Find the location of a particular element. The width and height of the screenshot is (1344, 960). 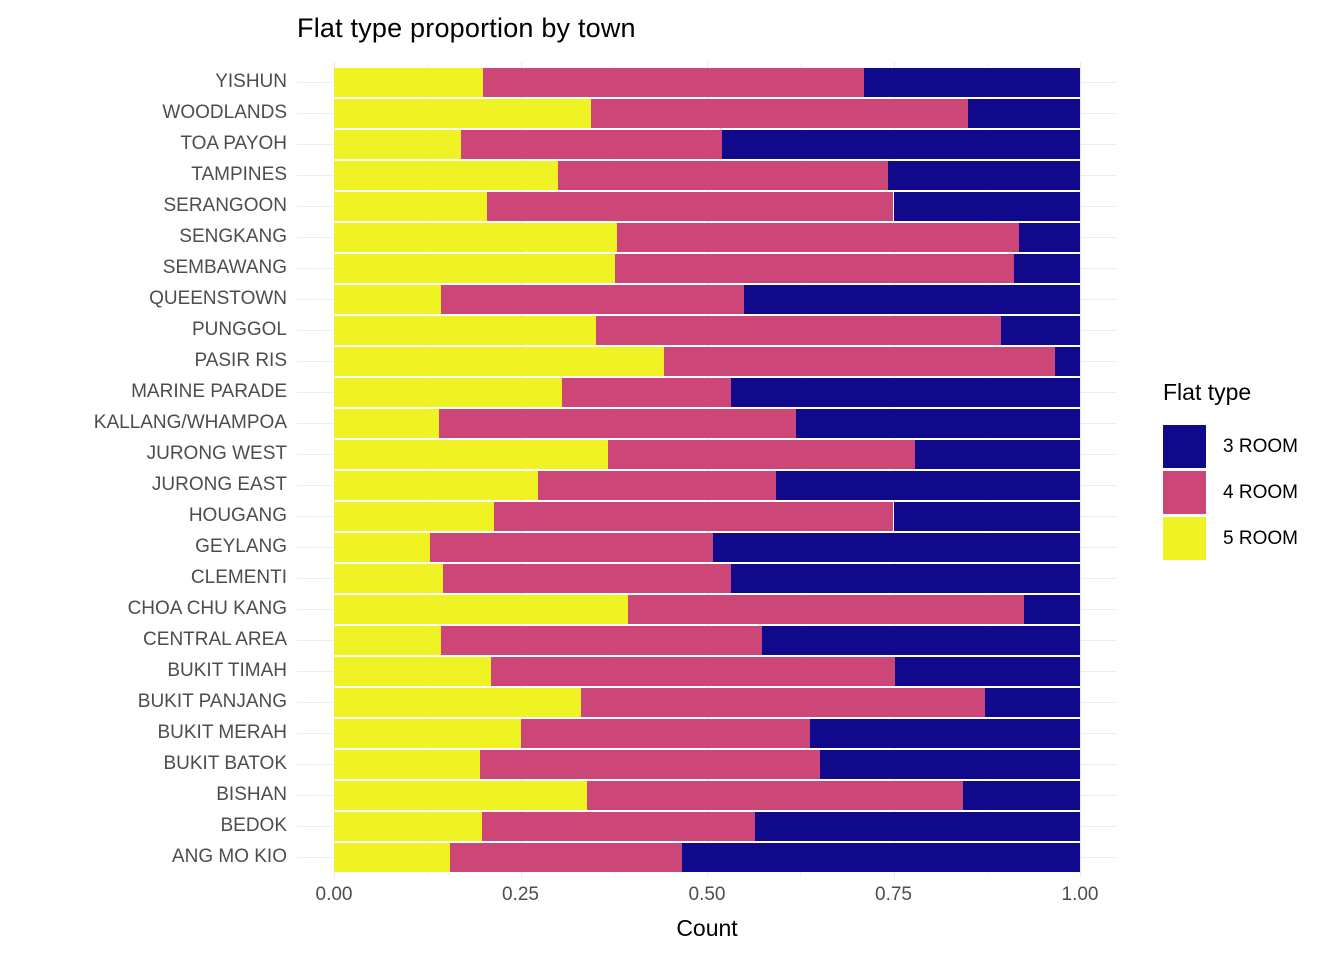

legend-label: 5 ROOM is located at coordinates (1260, 538).